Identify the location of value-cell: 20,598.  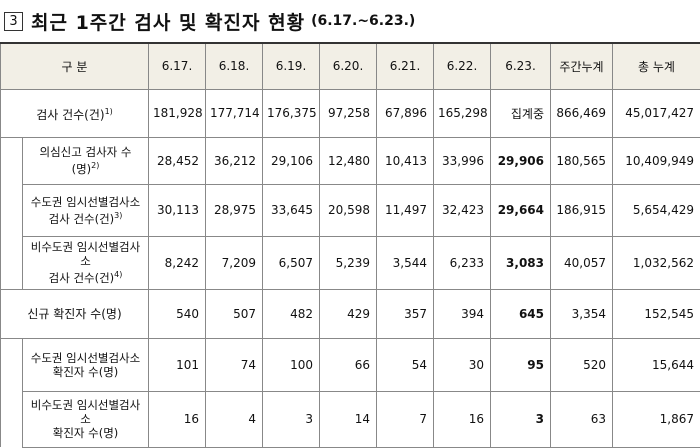
(348, 210).